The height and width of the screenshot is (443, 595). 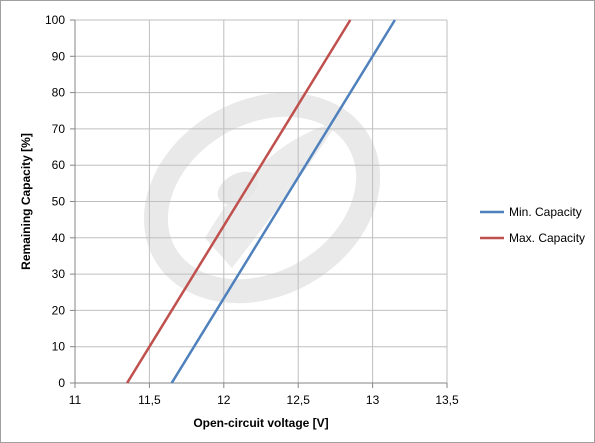 I want to click on y-tick-label: 0, so click(x=61, y=383).